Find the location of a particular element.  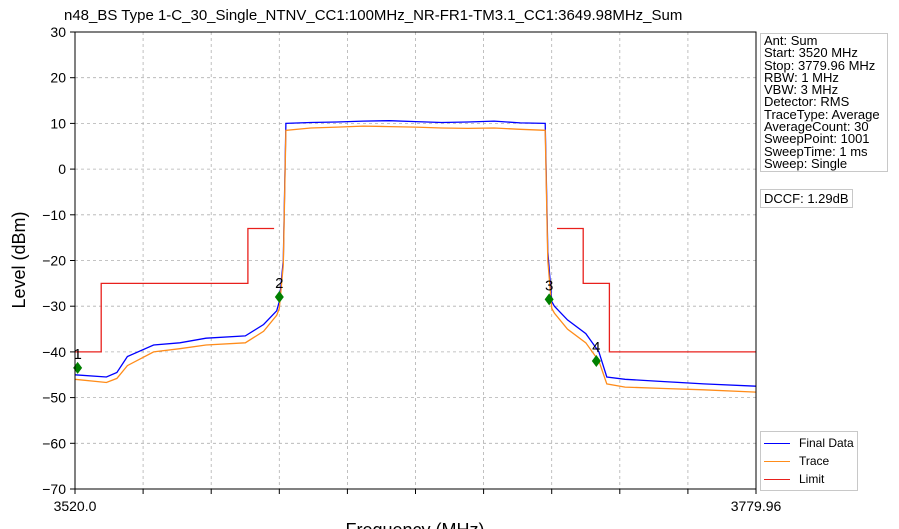

info-line: VBW: 3 MHz is located at coordinates (801, 90).